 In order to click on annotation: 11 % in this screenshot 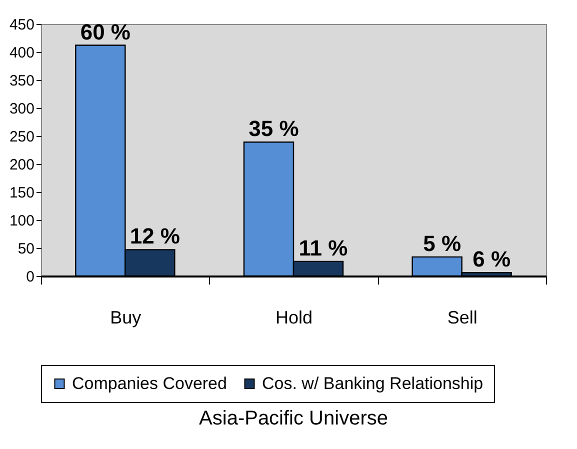, I will do `click(323, 247)`.